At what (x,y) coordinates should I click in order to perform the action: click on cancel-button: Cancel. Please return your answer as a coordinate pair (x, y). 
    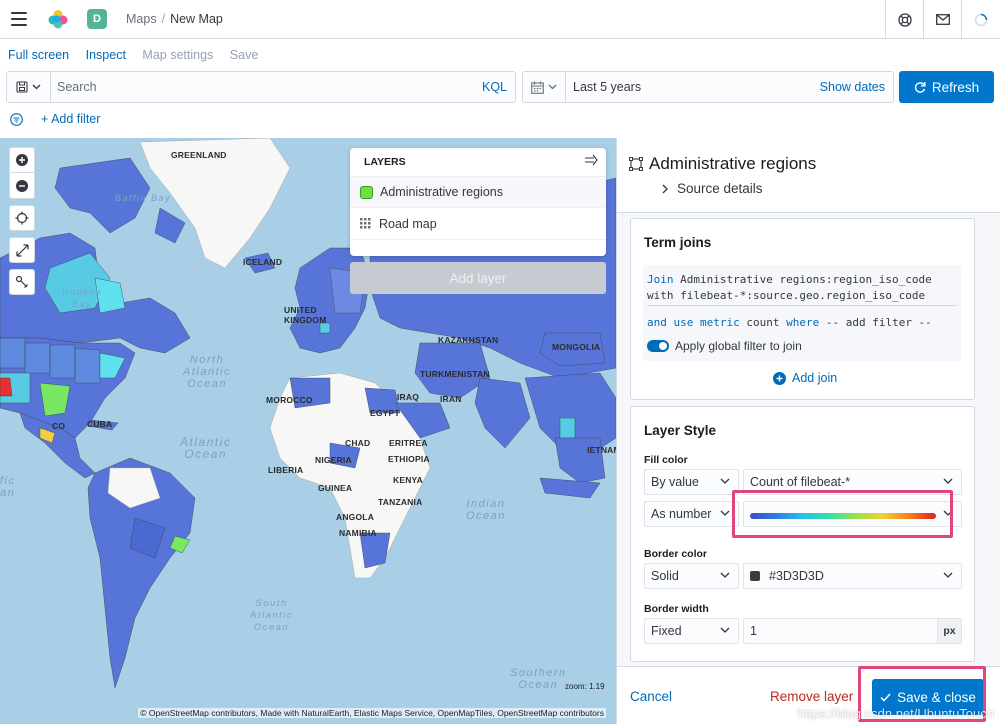
    Looking at the image, I should click on (651, 696).